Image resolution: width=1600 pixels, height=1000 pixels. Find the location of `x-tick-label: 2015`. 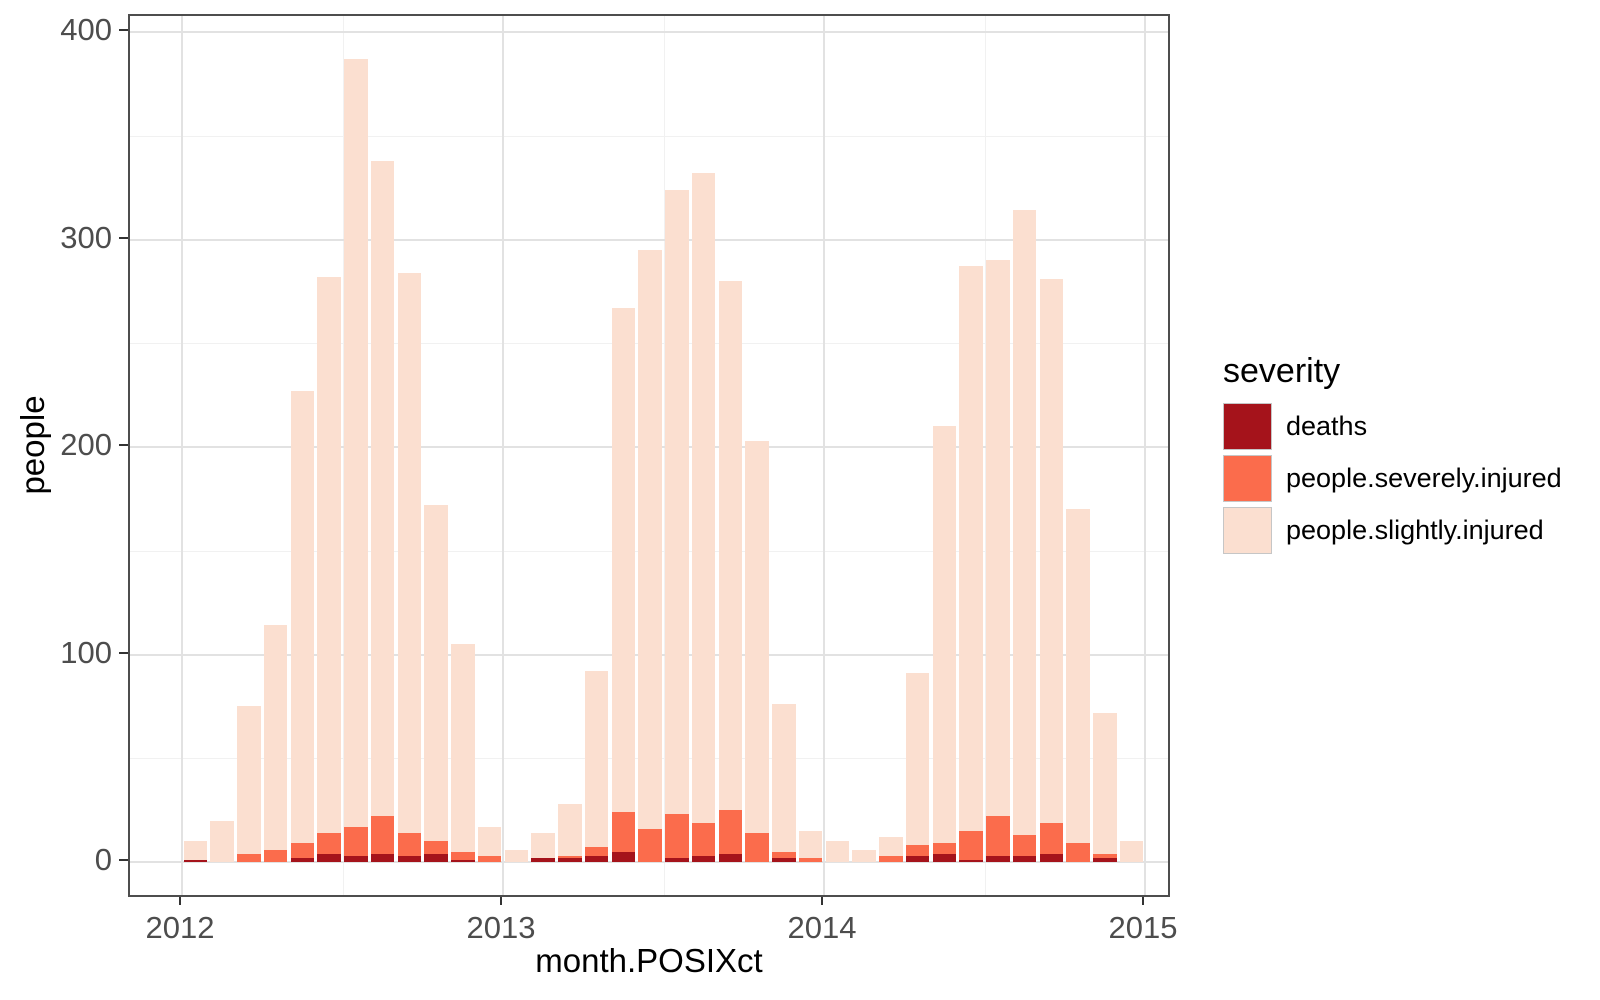

x-tick-label: 2015 is located at coordinates (1143, 927).